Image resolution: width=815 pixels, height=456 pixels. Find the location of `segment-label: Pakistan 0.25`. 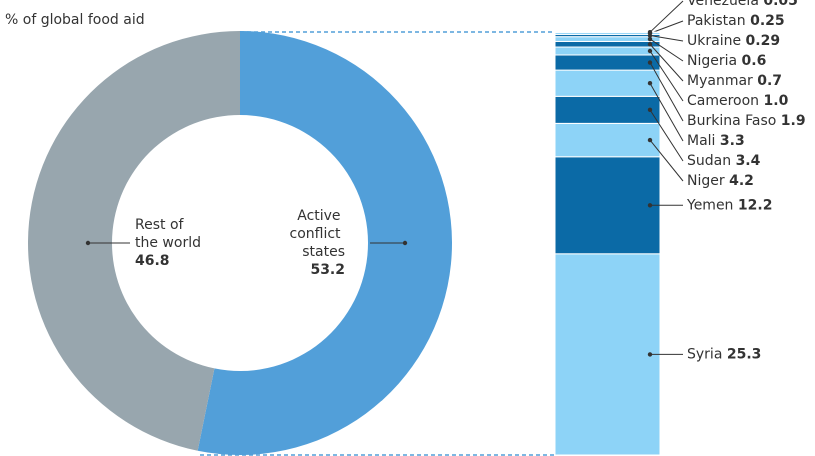

segment-label: Pakistan 0.25 is located at coordinates (736, 21).